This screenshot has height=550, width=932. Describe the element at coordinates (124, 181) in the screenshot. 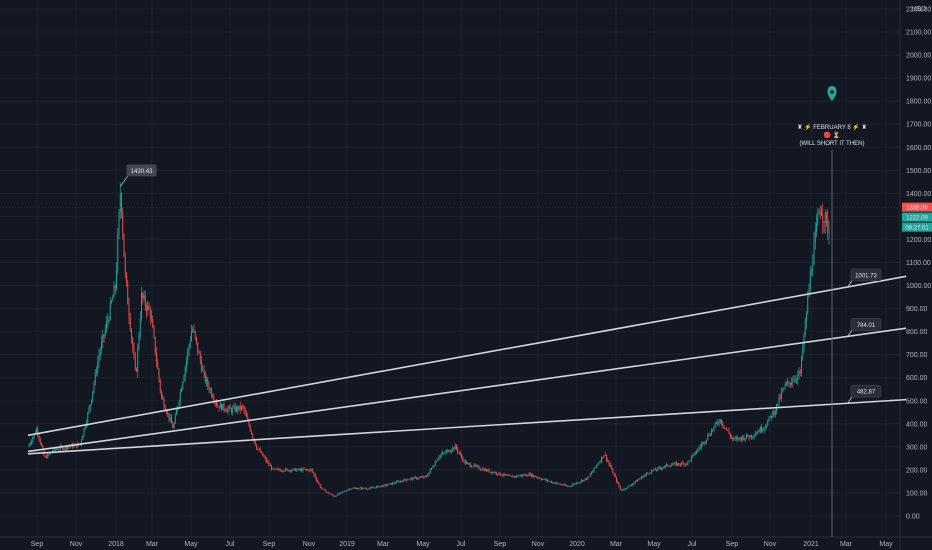

I see `ath-leader` at that location.